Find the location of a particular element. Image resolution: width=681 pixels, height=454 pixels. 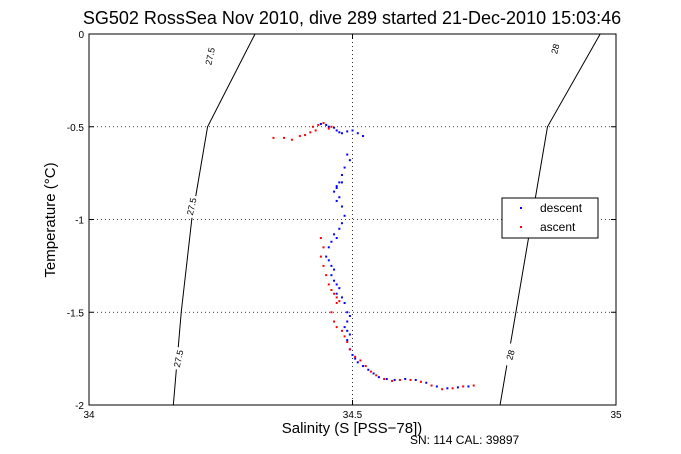

legend: descent ascent is located at coordinates (550, 218).